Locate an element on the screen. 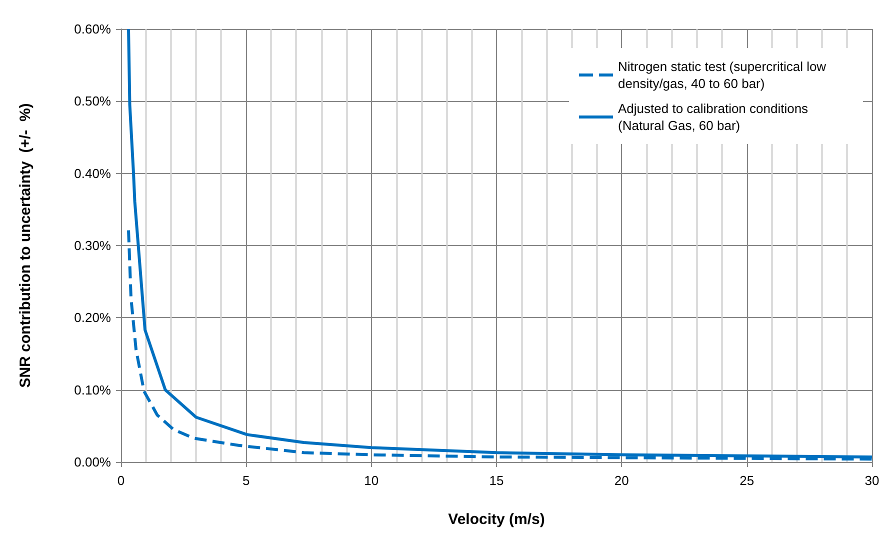  y-axis-title: SNR contribution to uncertainty (+/- %) is located at coordinates (25, 245).